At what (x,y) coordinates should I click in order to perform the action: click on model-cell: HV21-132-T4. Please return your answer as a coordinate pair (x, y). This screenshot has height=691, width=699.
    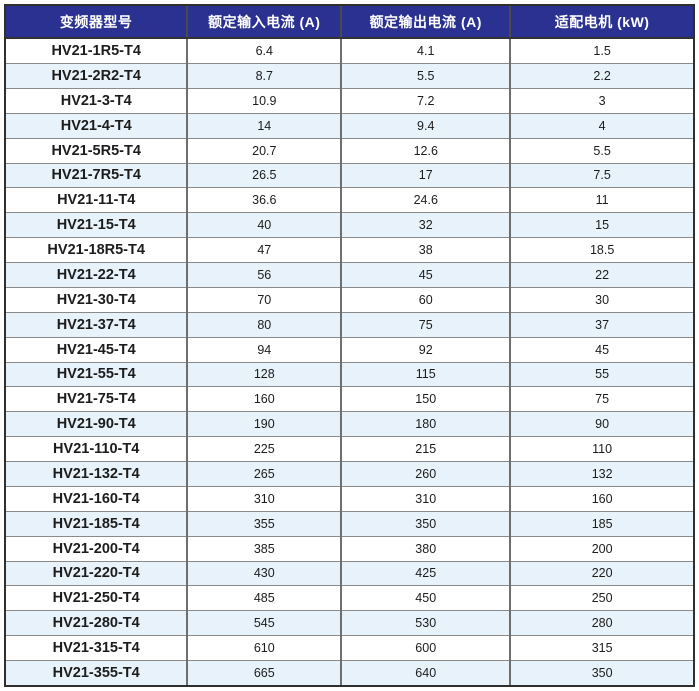
    Looking at the image, I should click on (97, 474).